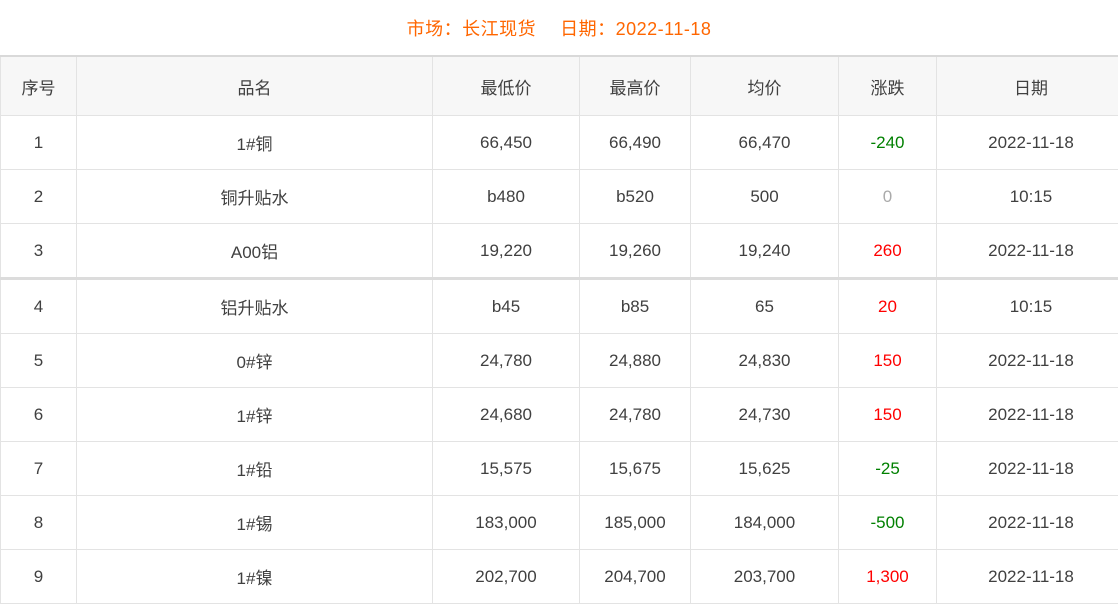  I want to click on cell-low: 66,450, so click(506, 143).